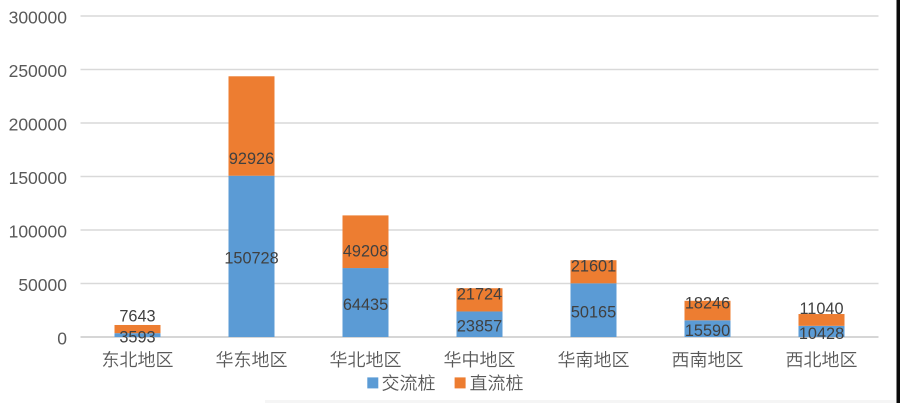 The image size is (900, 408). I want to click on svg-text: 100000, so click(38, 232).